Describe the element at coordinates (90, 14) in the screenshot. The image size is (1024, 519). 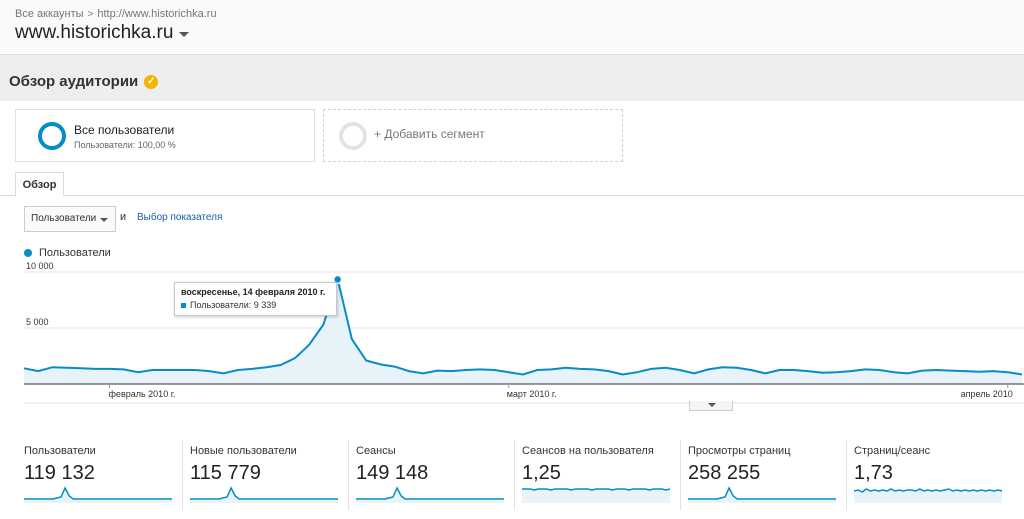
I see `chevron-right-icon: >` at that location.